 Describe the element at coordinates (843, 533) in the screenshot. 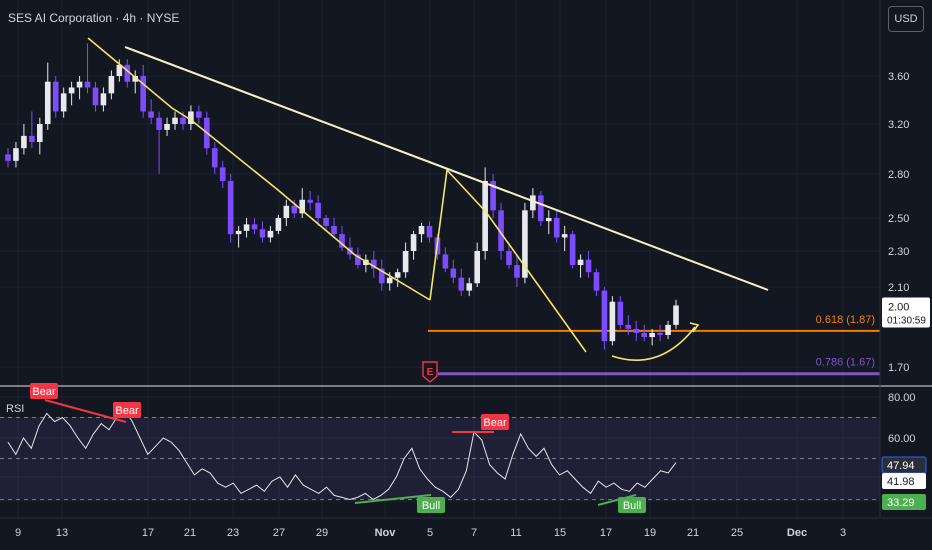

I see `time-tick: 3` at that location.